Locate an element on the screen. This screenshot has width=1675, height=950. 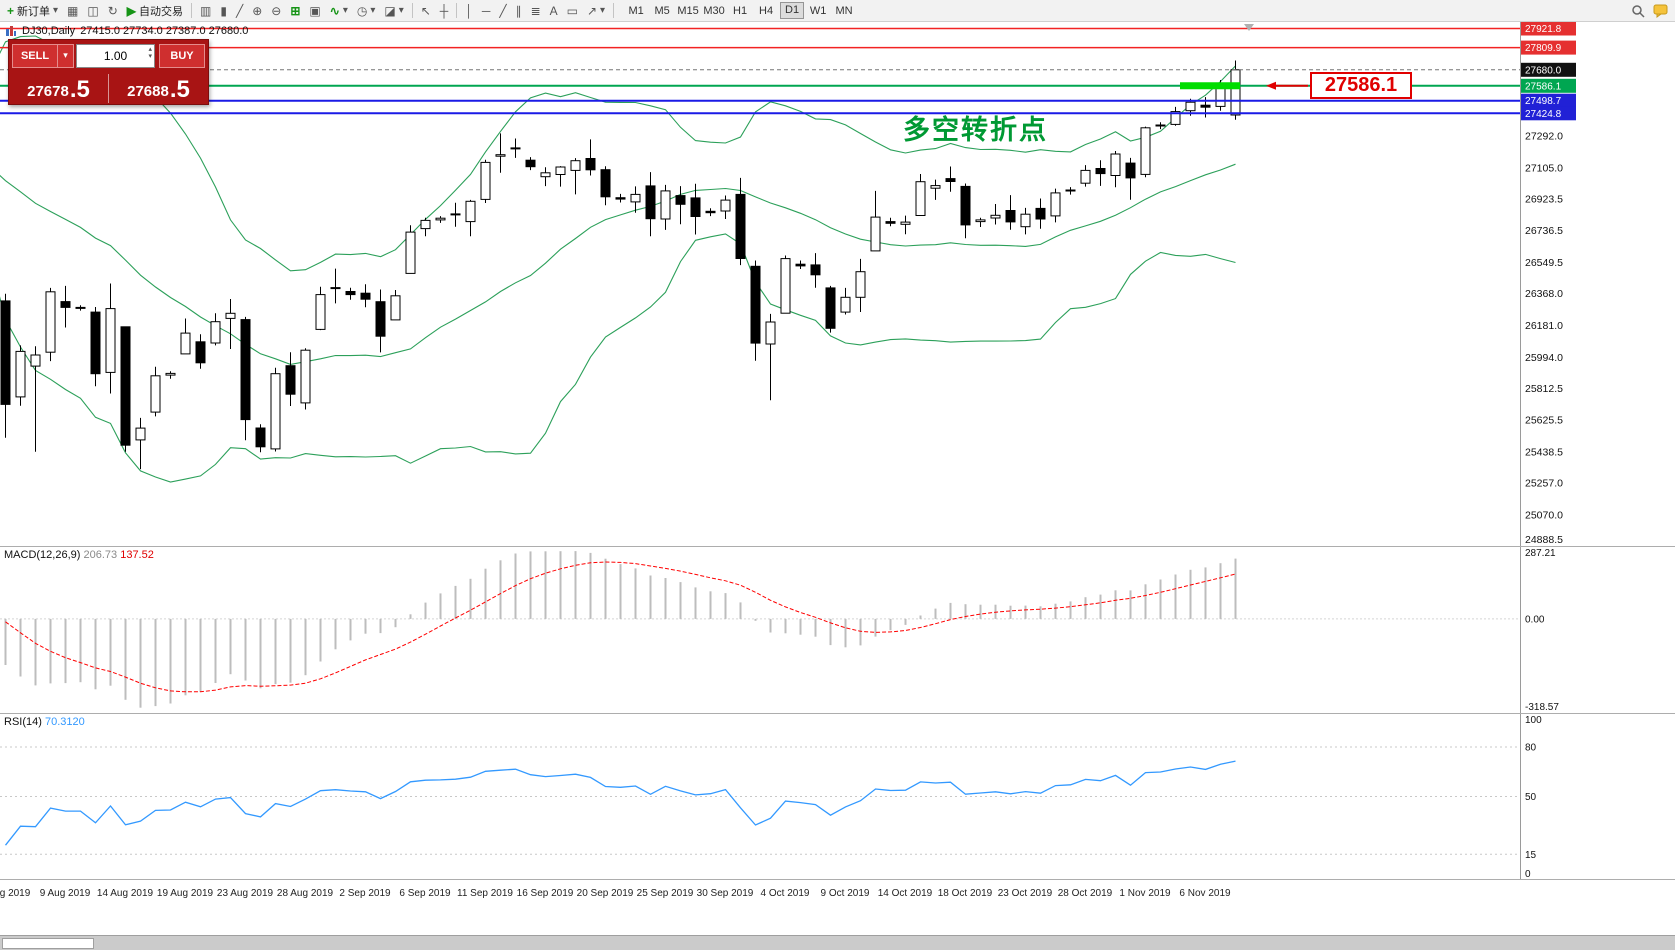
tile-windows-button: ⊞ is located at coordinates (295, 11).